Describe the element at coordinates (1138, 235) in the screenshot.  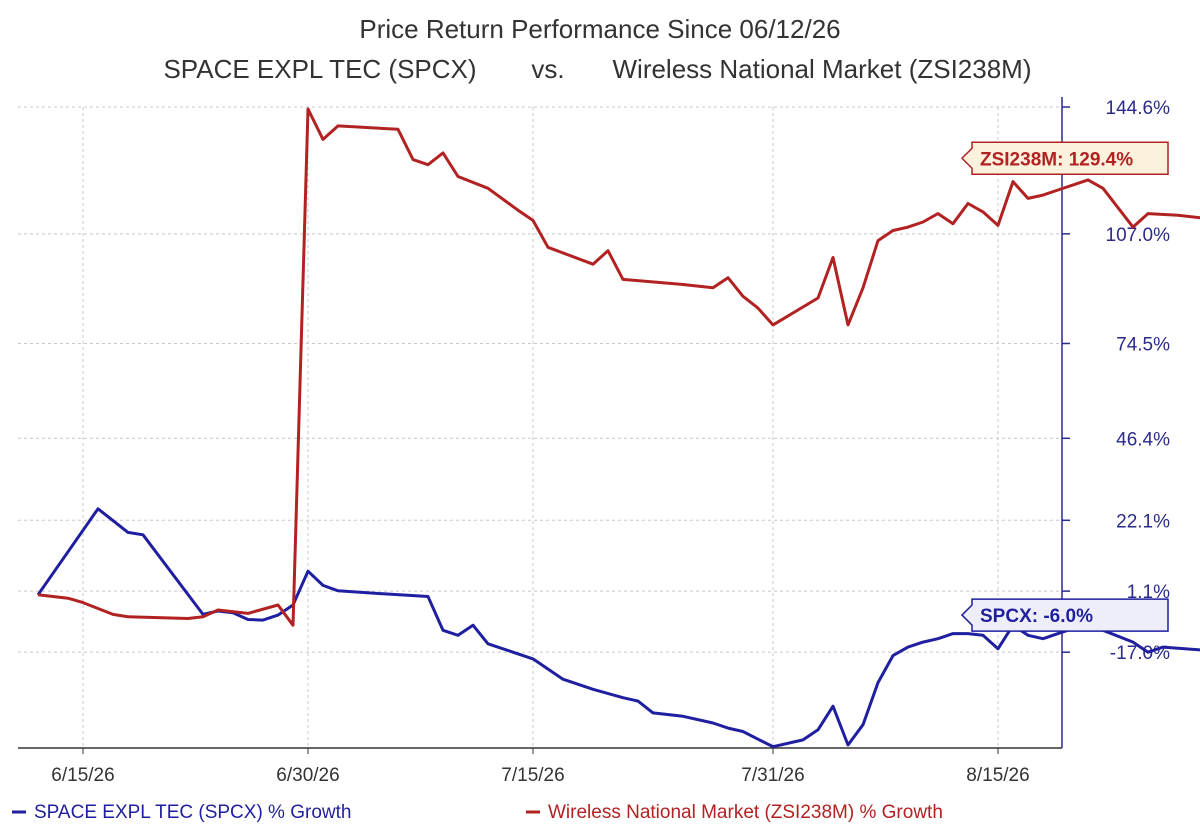
I see `y-tick-label: 107.0%` at that location.